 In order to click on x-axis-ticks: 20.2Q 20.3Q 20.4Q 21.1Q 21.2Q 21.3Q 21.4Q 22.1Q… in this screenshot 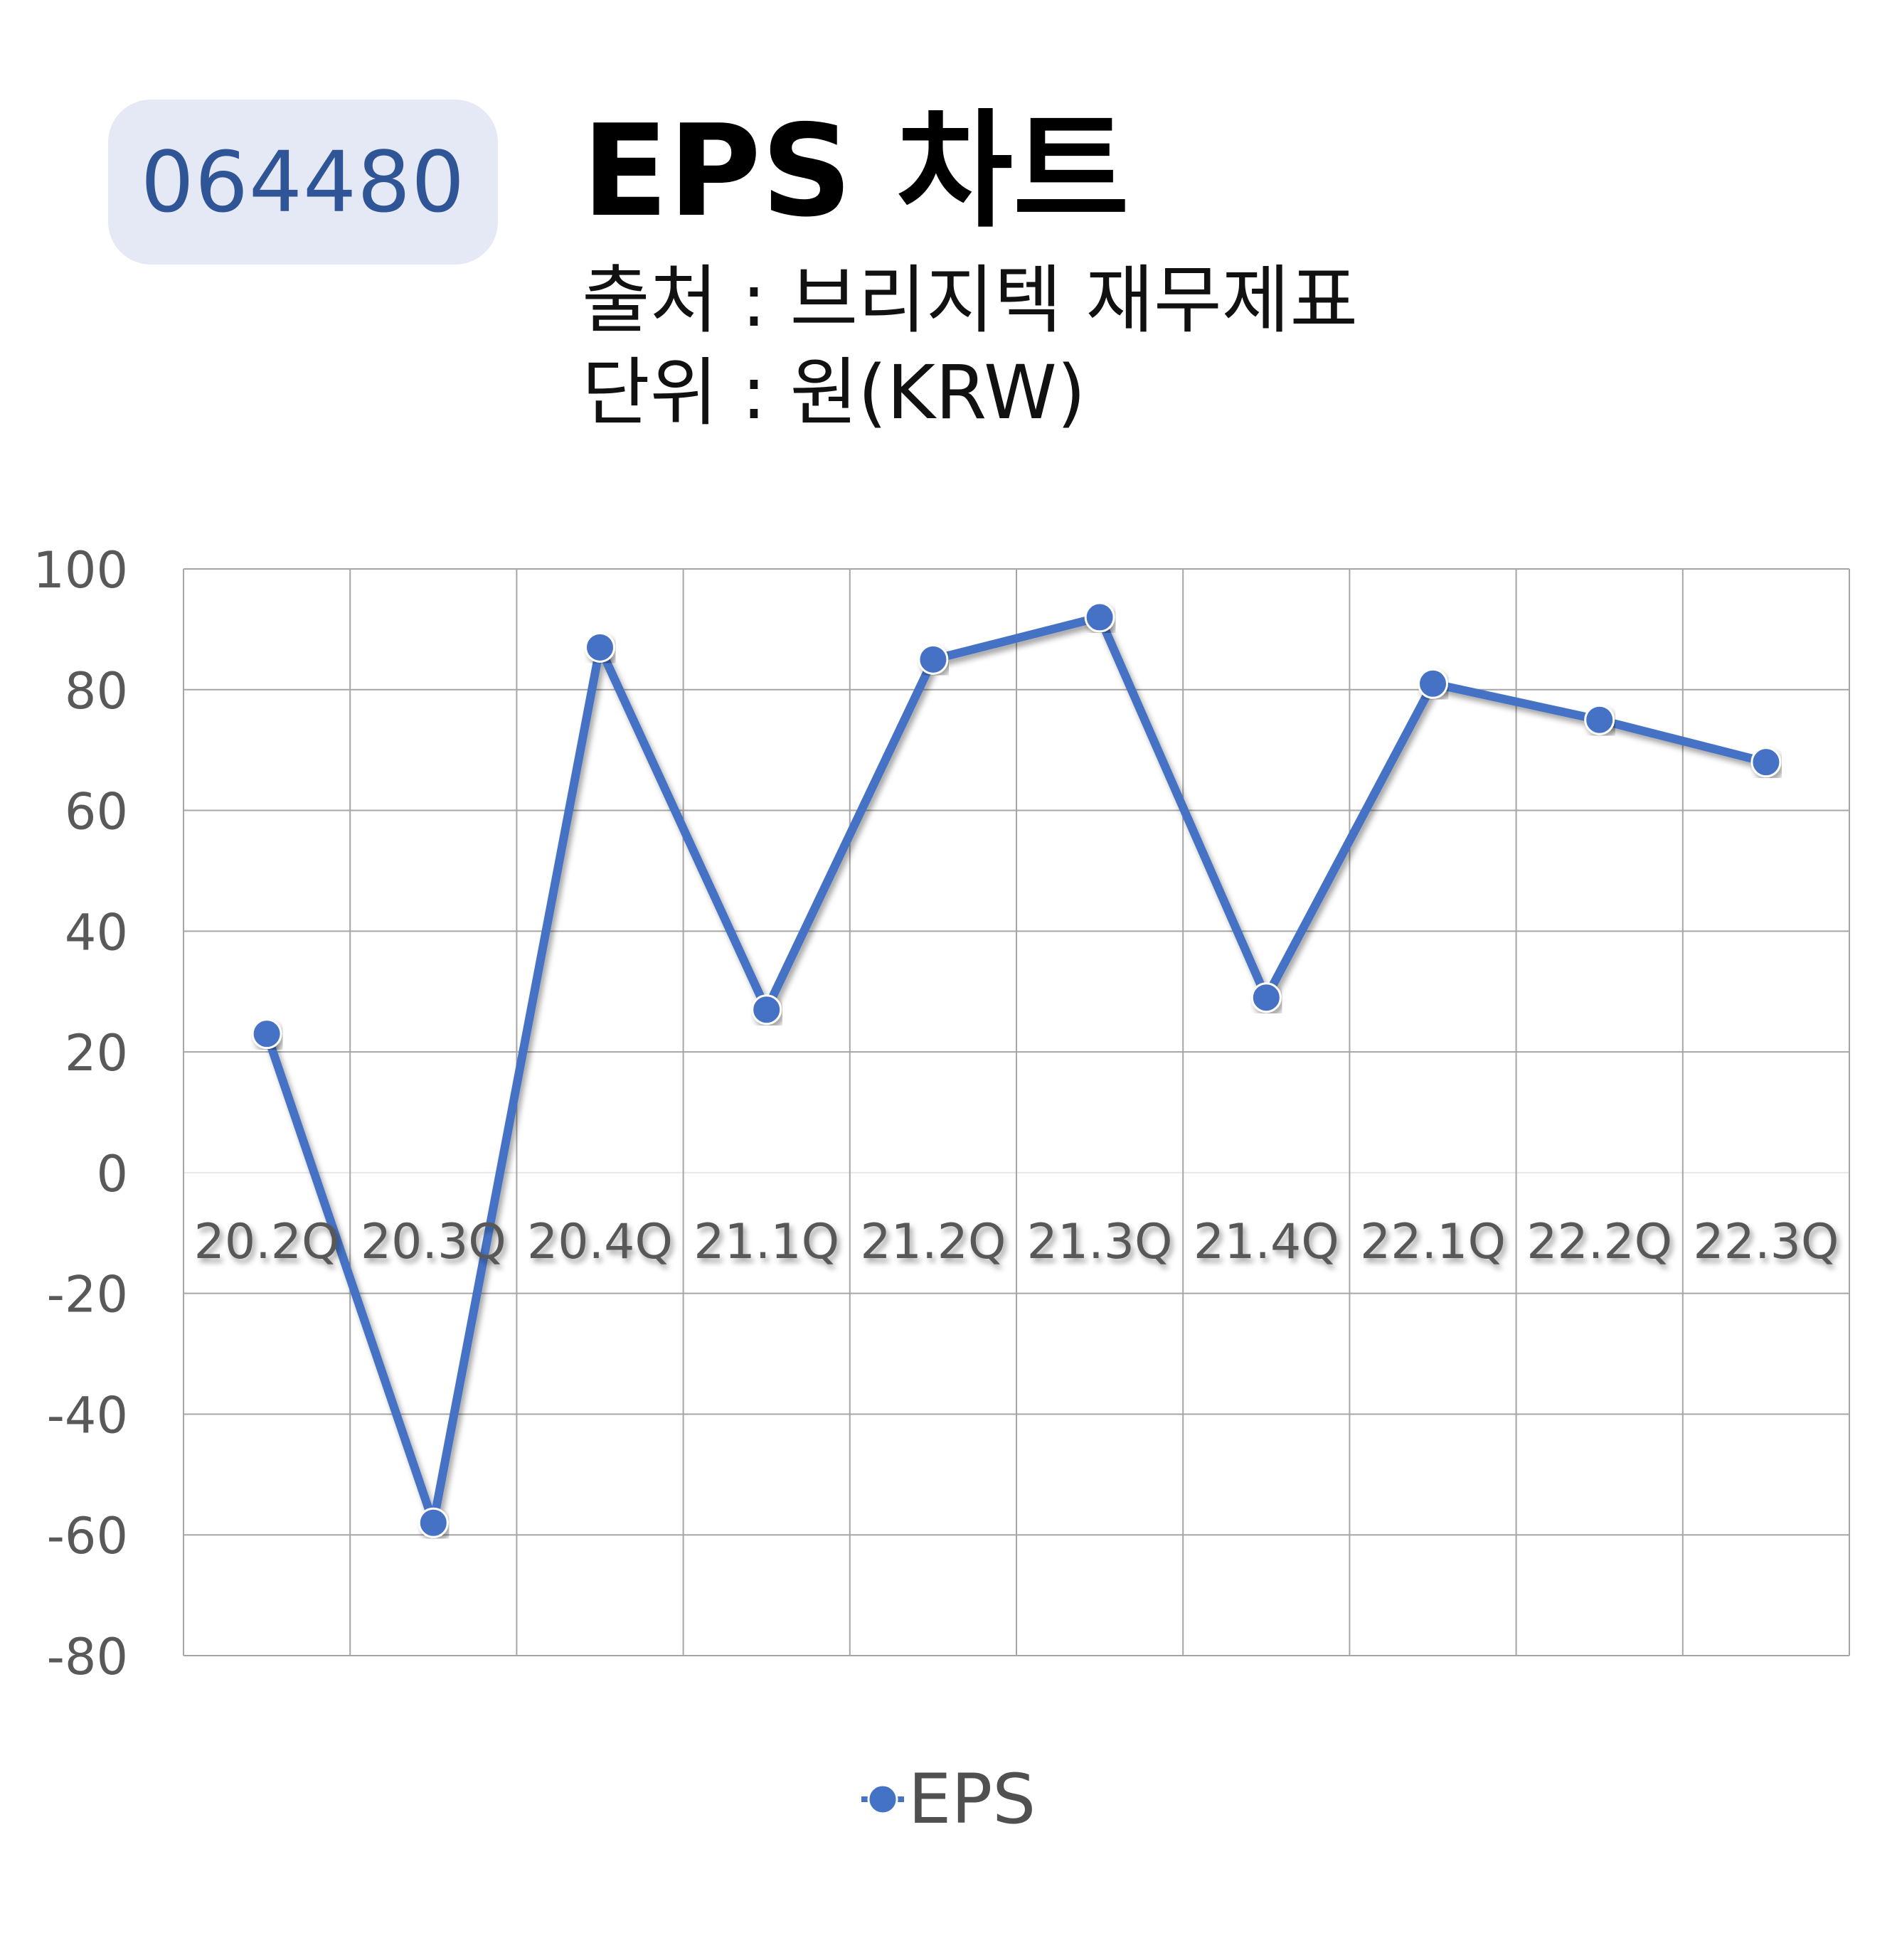, I will do `click(1017, 1242)`.